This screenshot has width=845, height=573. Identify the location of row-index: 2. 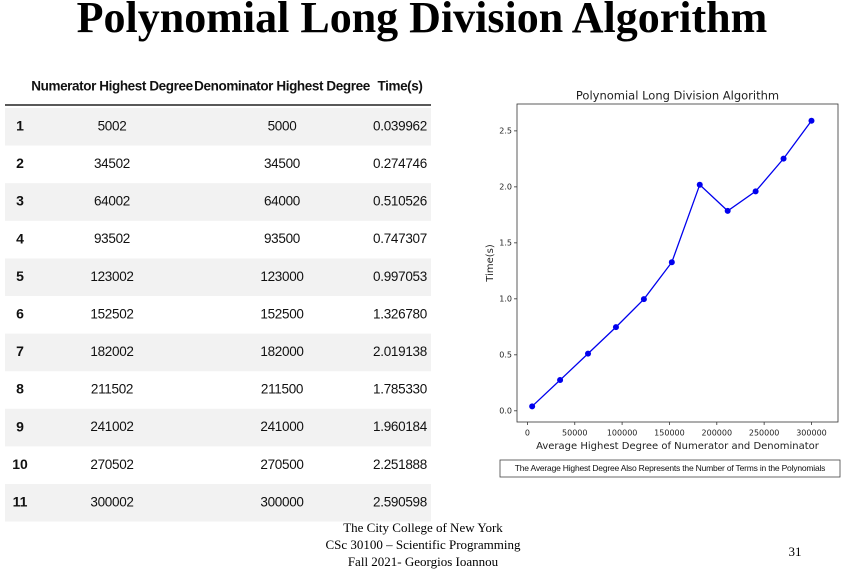
(20, 163).